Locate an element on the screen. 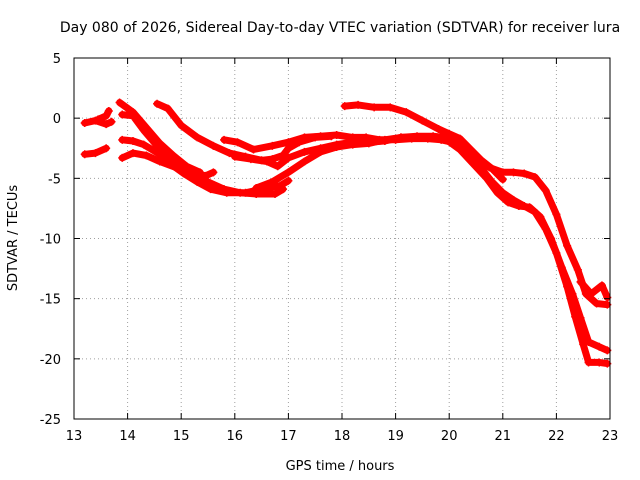 The height and width of the screenshot is (480, 640). x-tick-label: 20 is located at coordinates (449, 436).